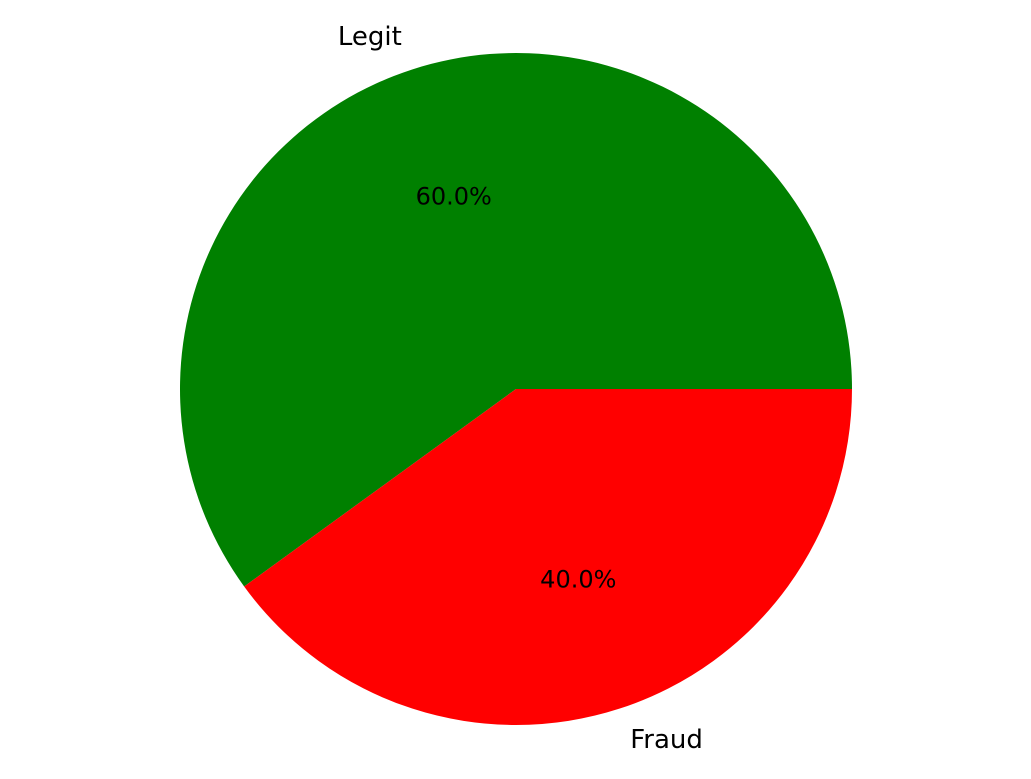 This screenshot has height=779, width=1031. Describe the element at coordinates (666, 740) in the screenshot. I see `category-label-fraud: Fraud` at that location.